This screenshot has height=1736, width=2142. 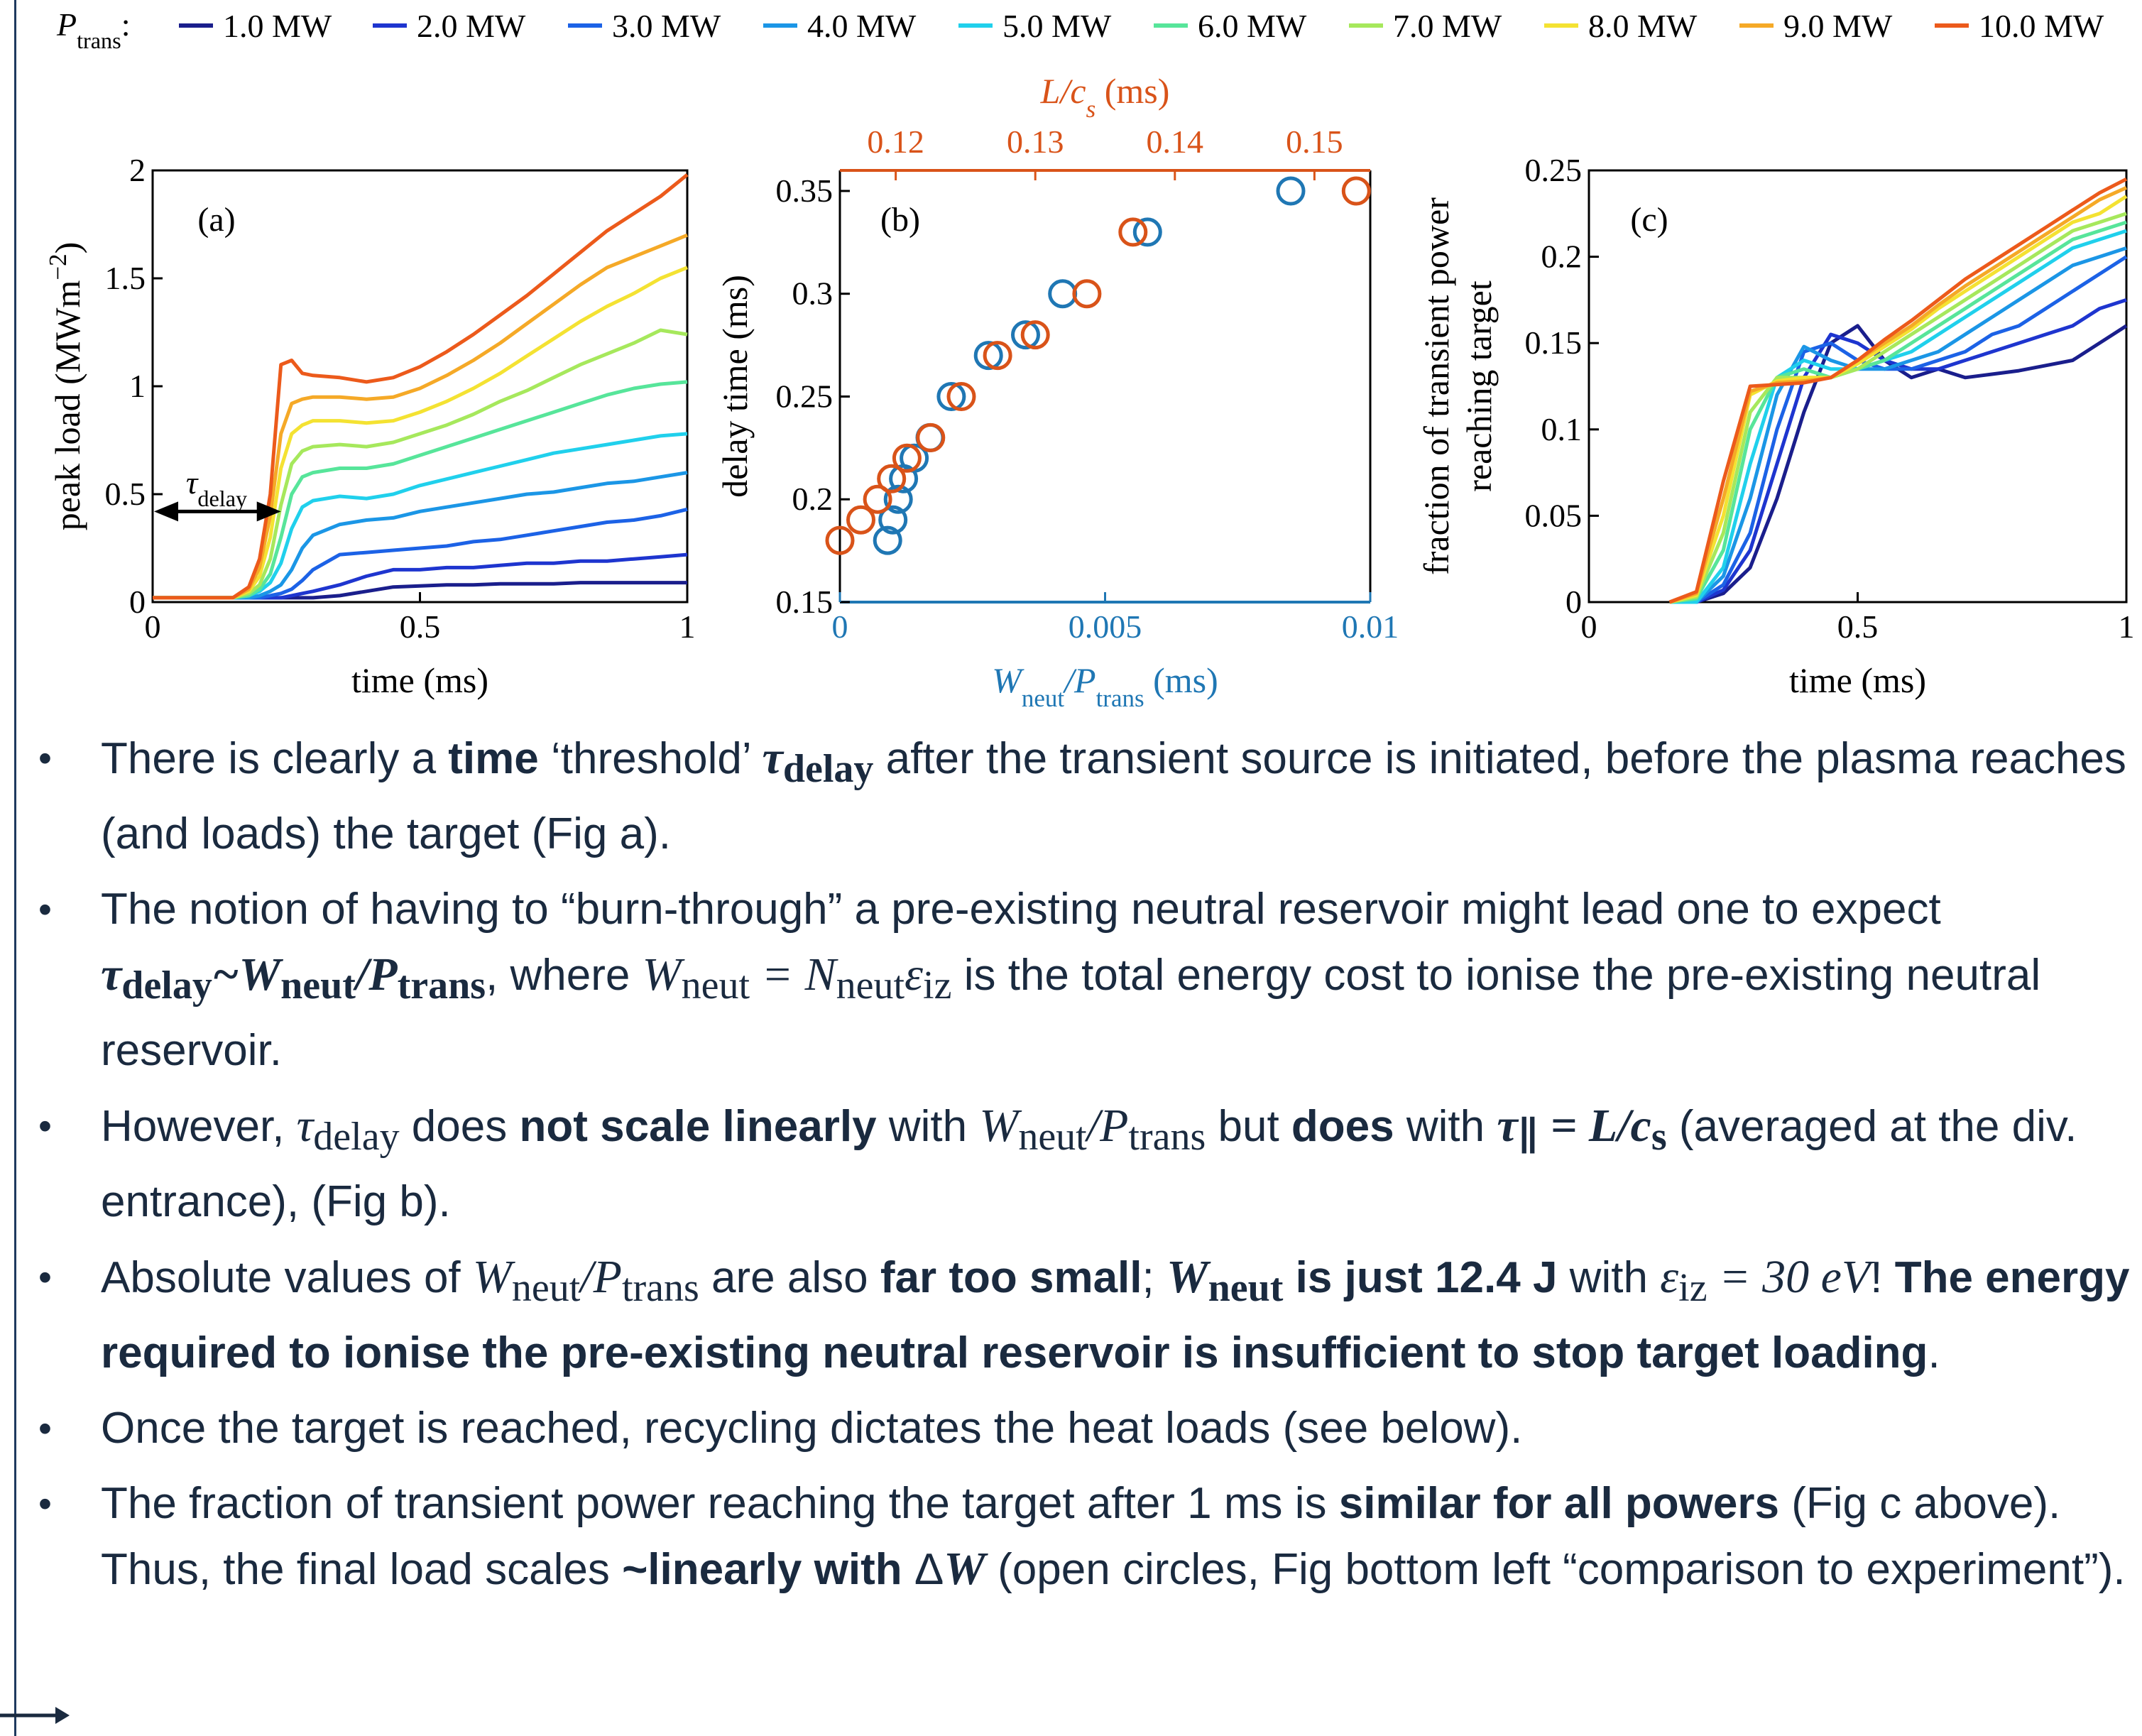 What do you see at coordinates (840, 626) in the screenshot?
I see `x-tick-label: 0` at bounding box center [840, 626].